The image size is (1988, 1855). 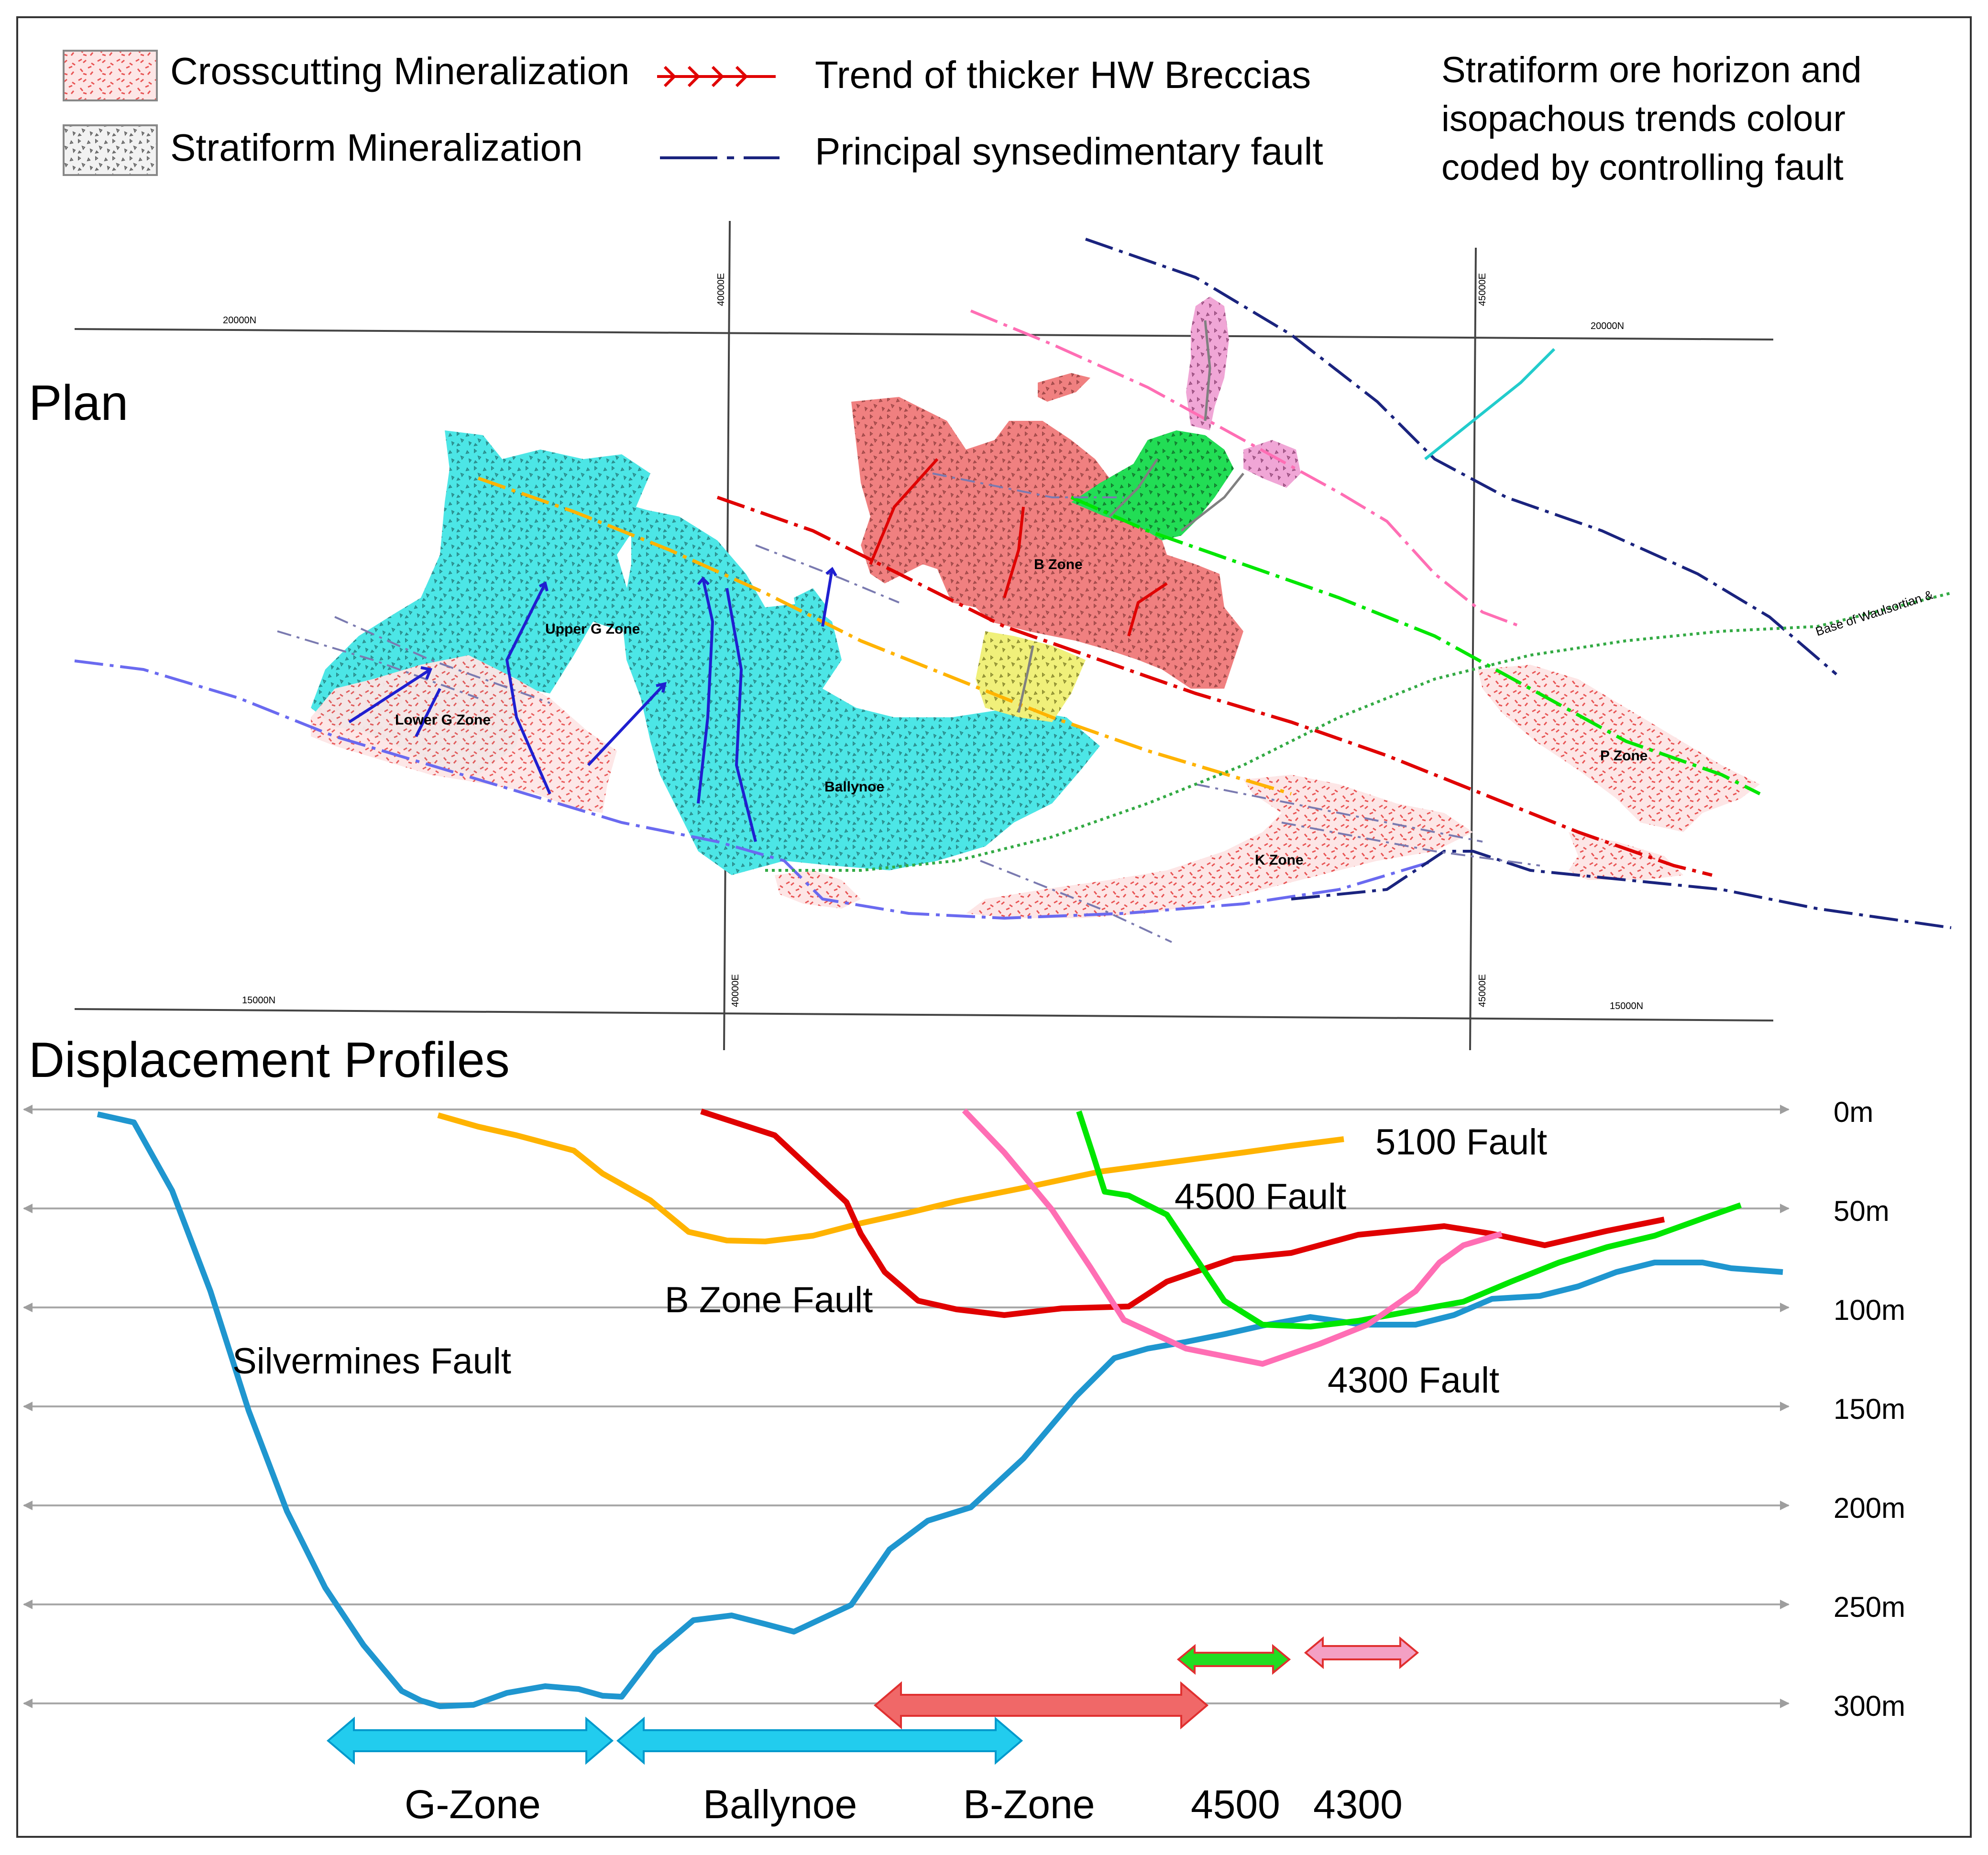 I want to click on zone-label-b-zone: B Zone, so click(x=1058, y=564).